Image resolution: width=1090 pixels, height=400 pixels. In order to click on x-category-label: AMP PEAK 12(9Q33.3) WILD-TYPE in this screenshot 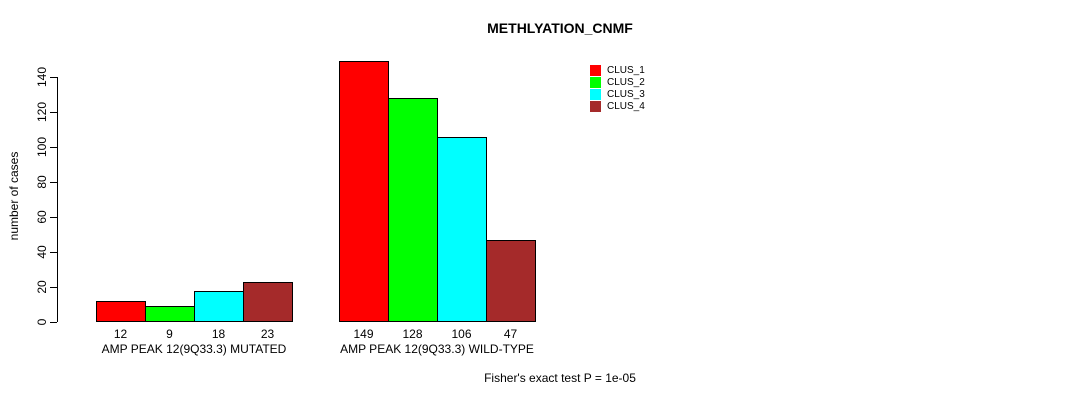, I will do `click(437, 349)`.